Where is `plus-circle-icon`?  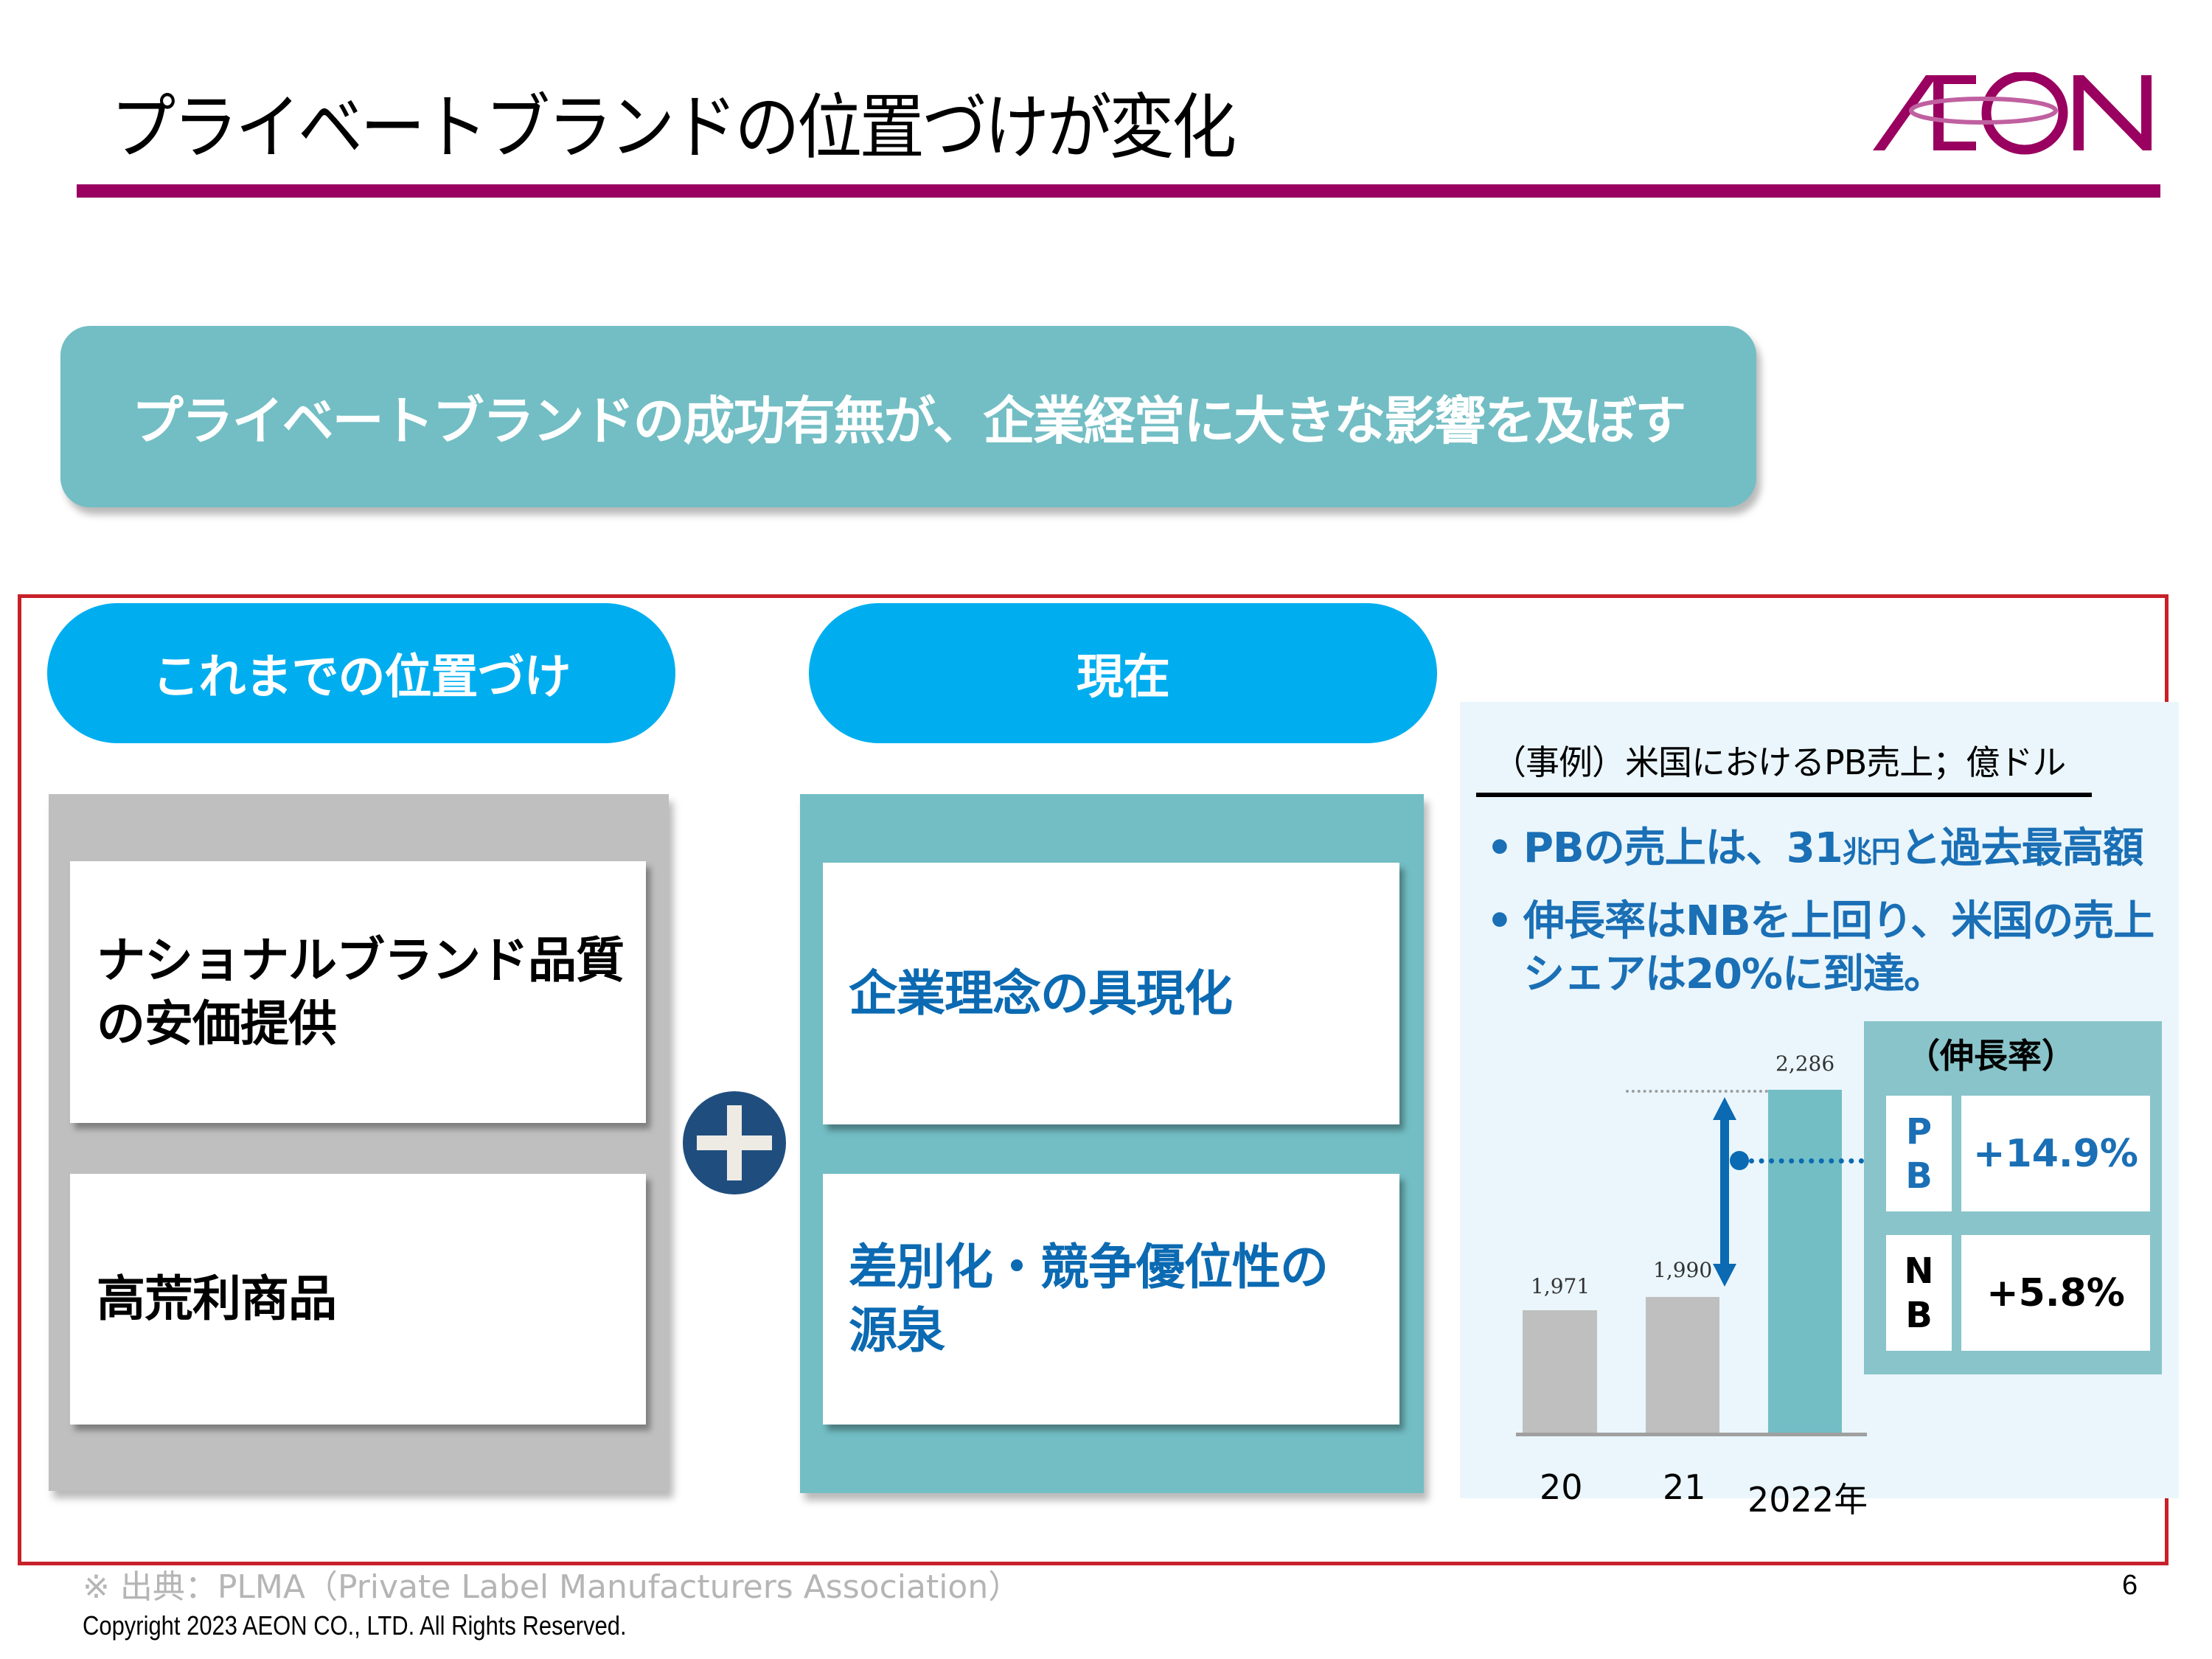 plus-circle-icon is located at coordinates (734, 1142).